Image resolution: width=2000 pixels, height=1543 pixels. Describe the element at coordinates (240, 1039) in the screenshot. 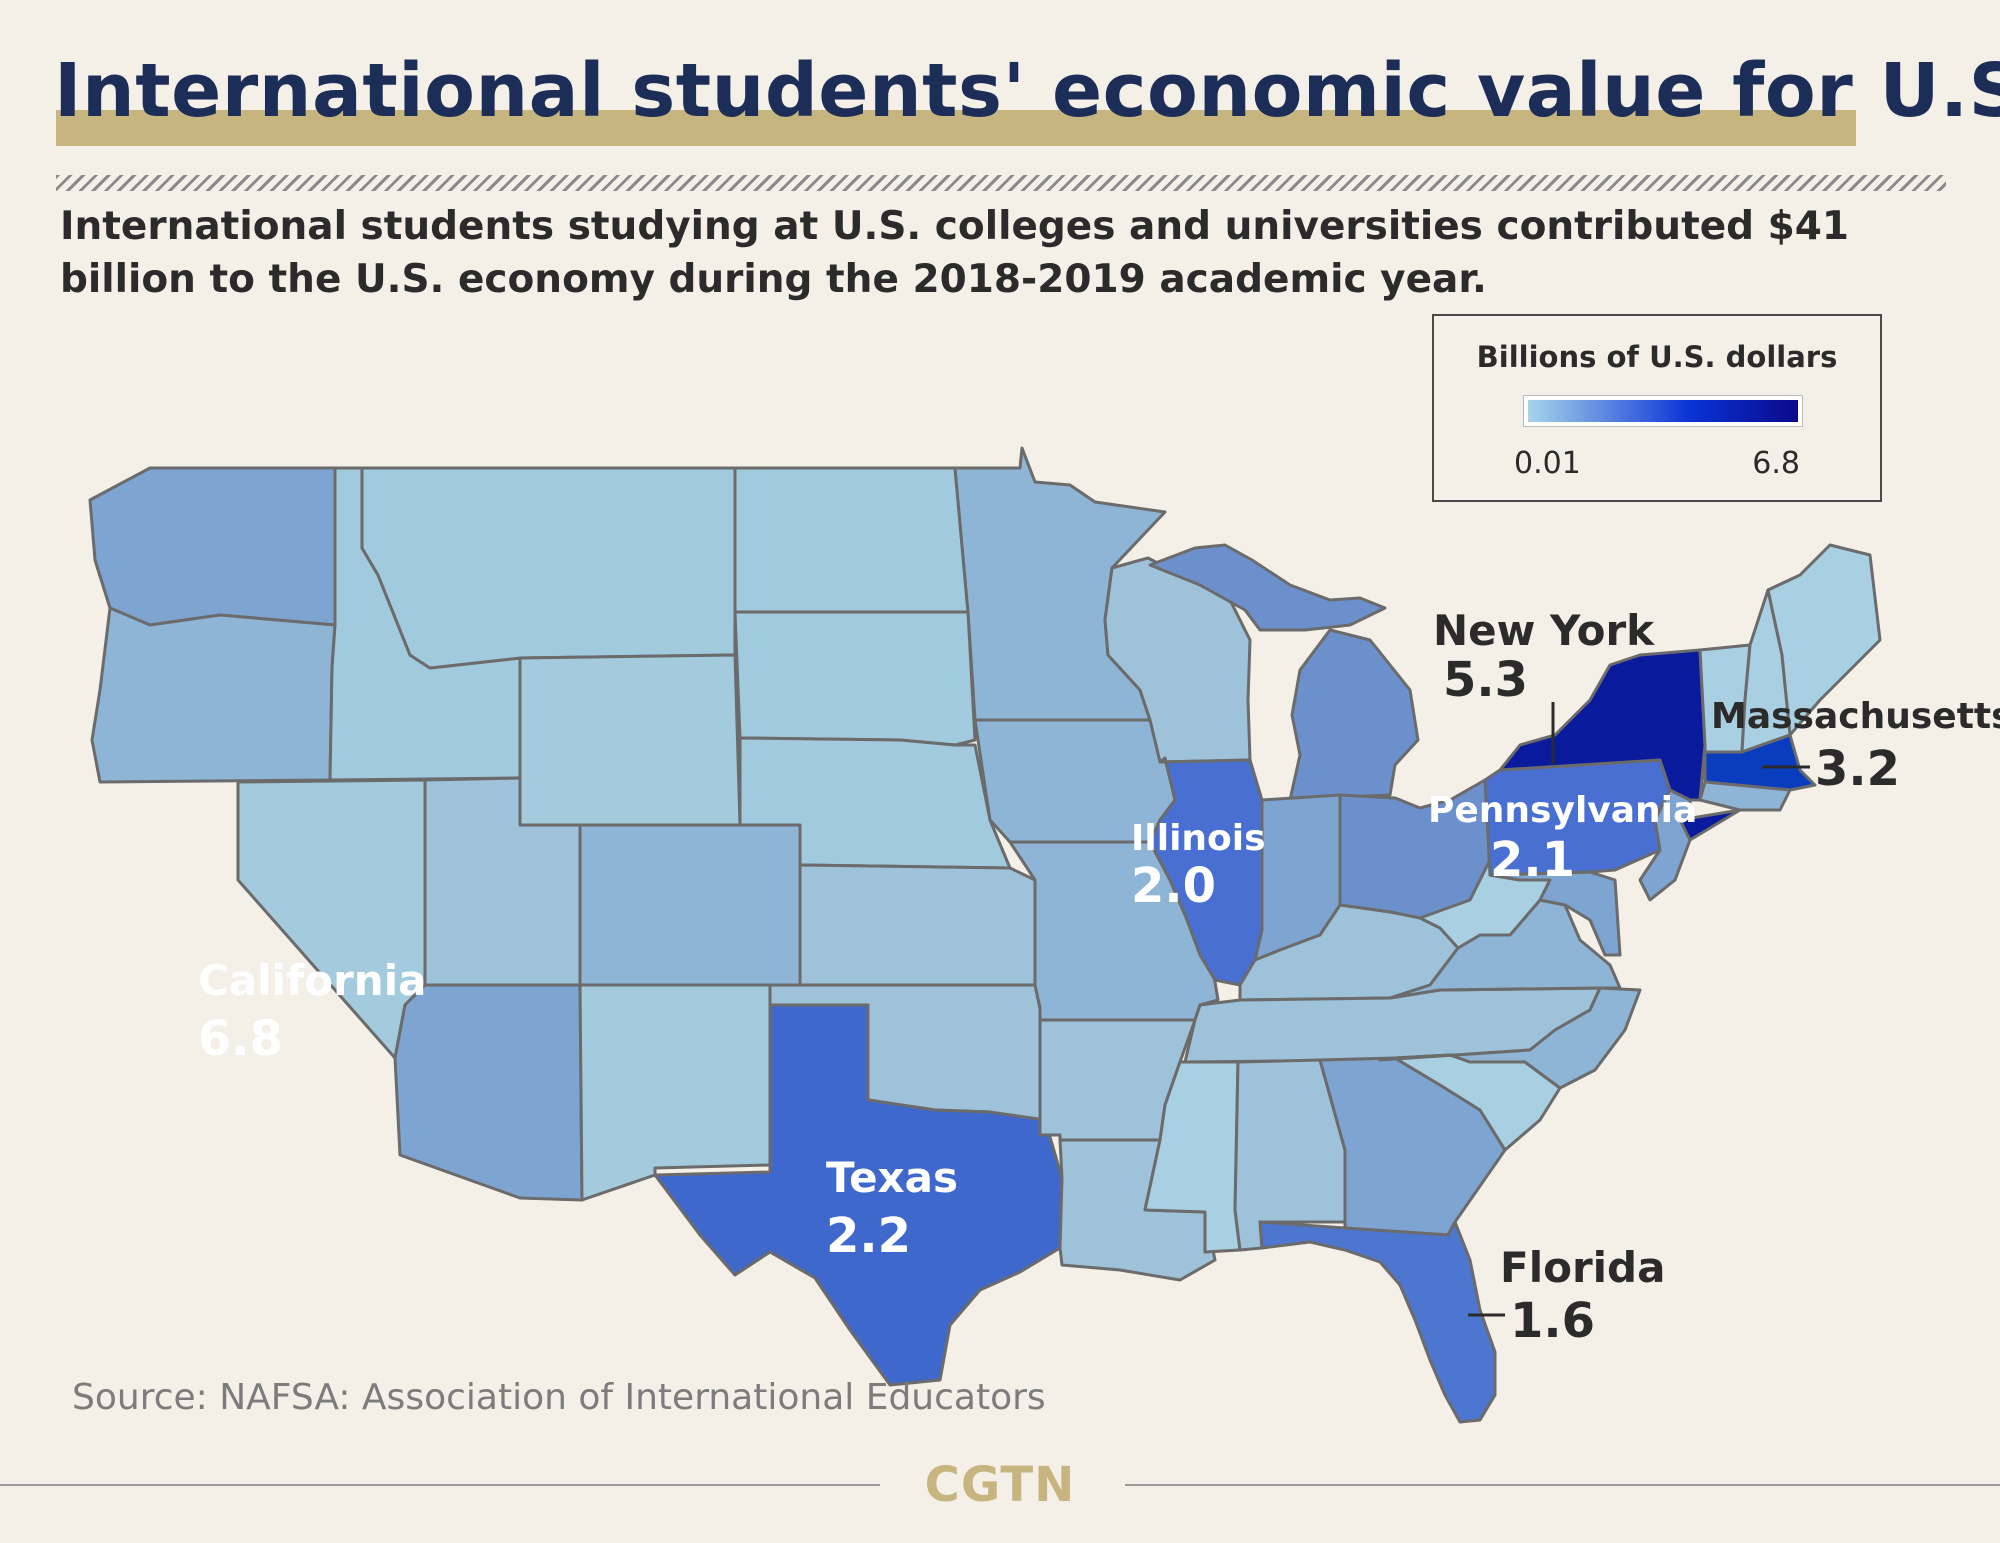

I see `label-california-value: 6.8` at that location.